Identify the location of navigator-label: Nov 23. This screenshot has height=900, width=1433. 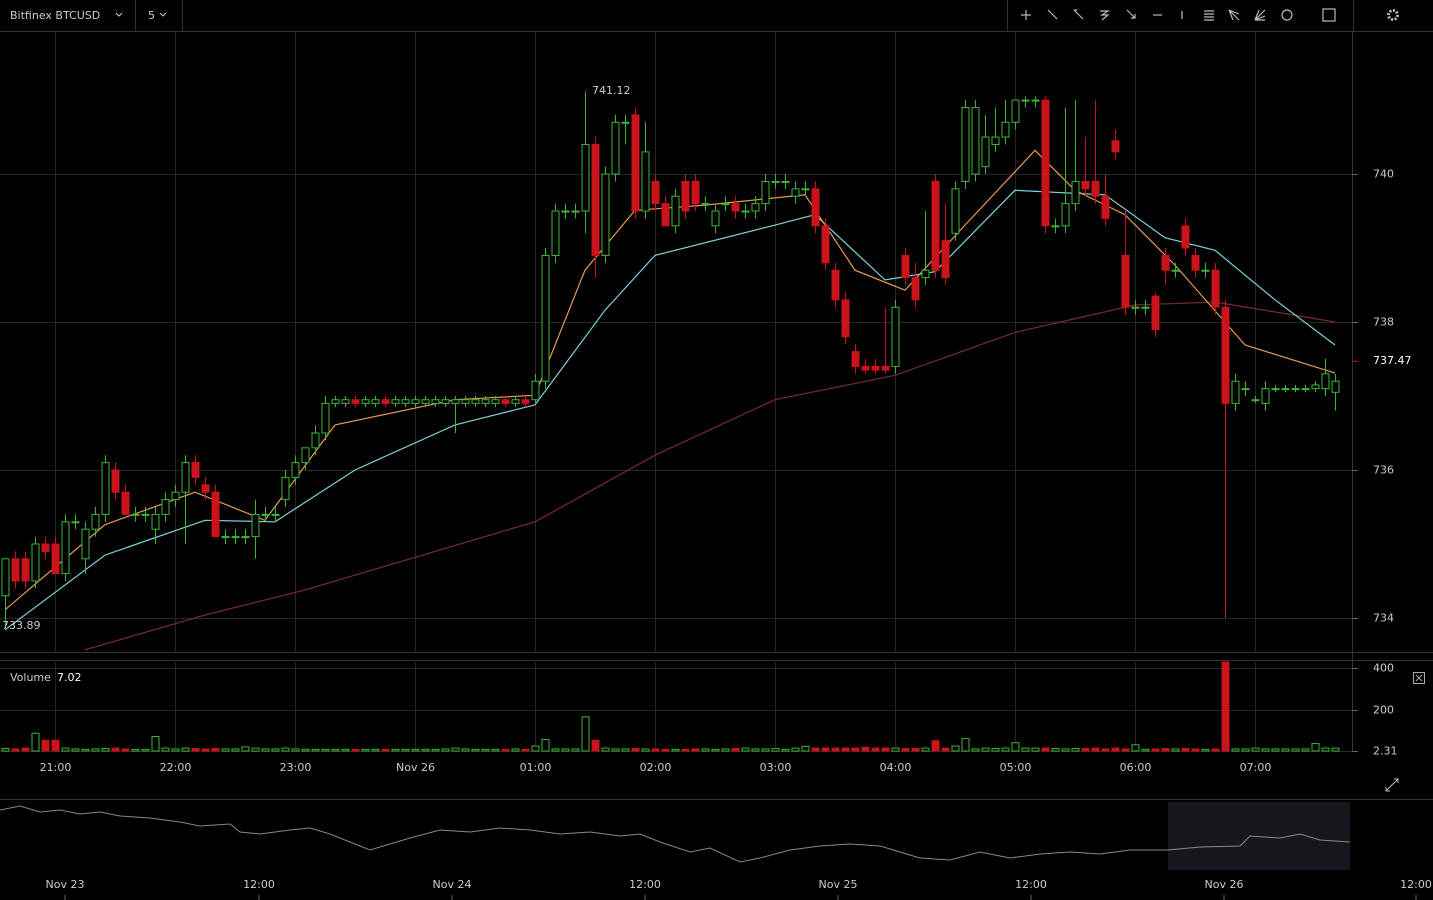
(65, 884).